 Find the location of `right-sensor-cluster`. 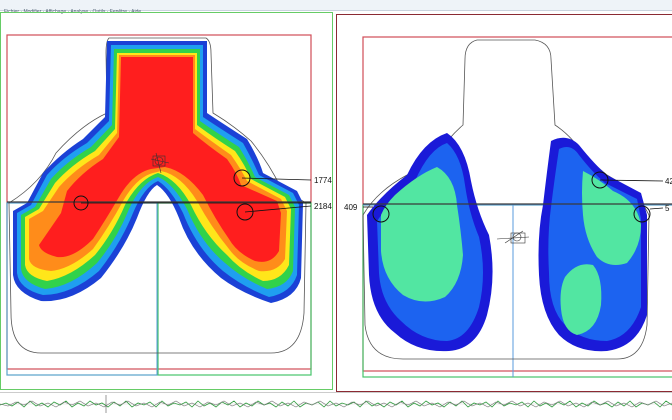

right-sensor-cluster is located at coordinates (513, 237).